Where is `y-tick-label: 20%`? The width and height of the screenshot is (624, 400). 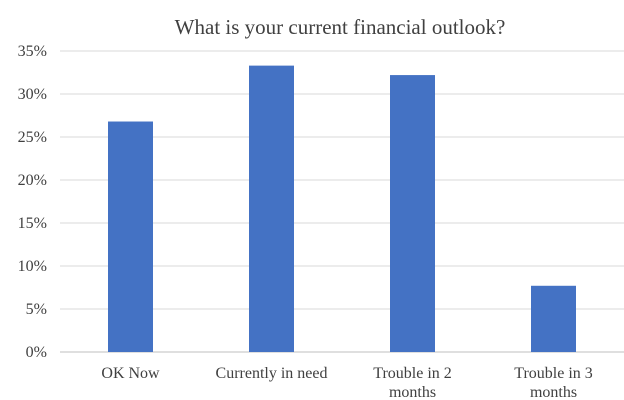 y-tick-label: 20% is located at coordinates (32, 180).